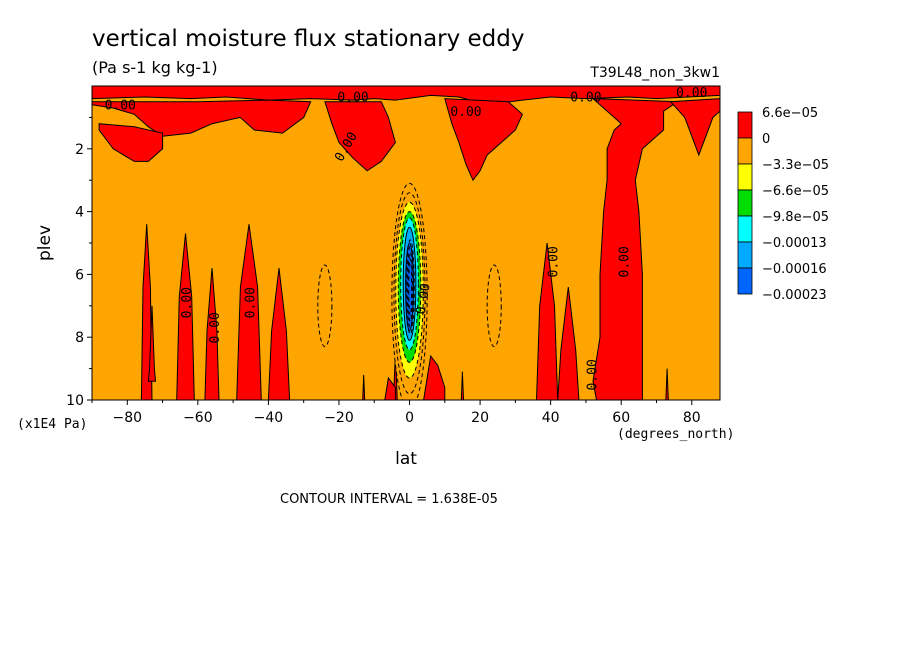 The image size is (904, 654). Describe the element at coordinates (396, 413) in the screenshot. I see `x-axis: −80 −60 −40 −20 0 20 40 60 80` at that location.